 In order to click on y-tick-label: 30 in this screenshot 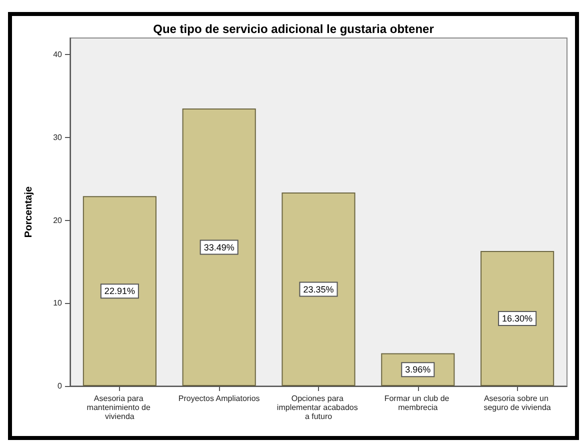, I will do `click(58, 137)`.